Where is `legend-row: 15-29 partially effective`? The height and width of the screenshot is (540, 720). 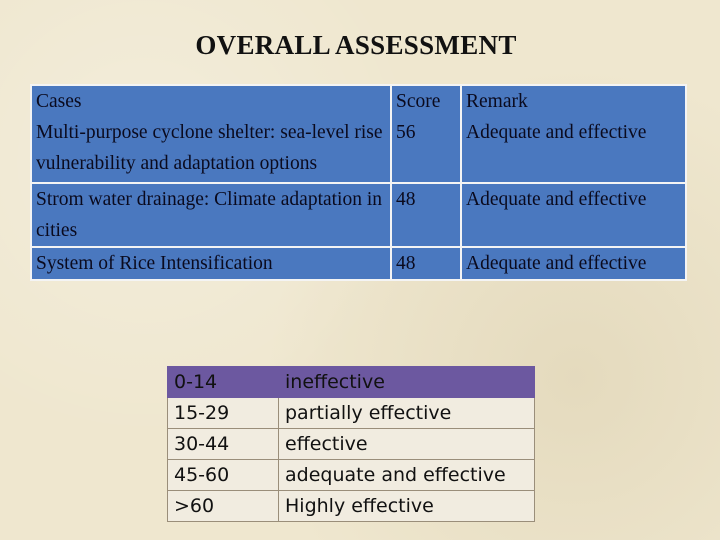 legend-row: 15-29 partially effective is located at coordinates (351, 413).